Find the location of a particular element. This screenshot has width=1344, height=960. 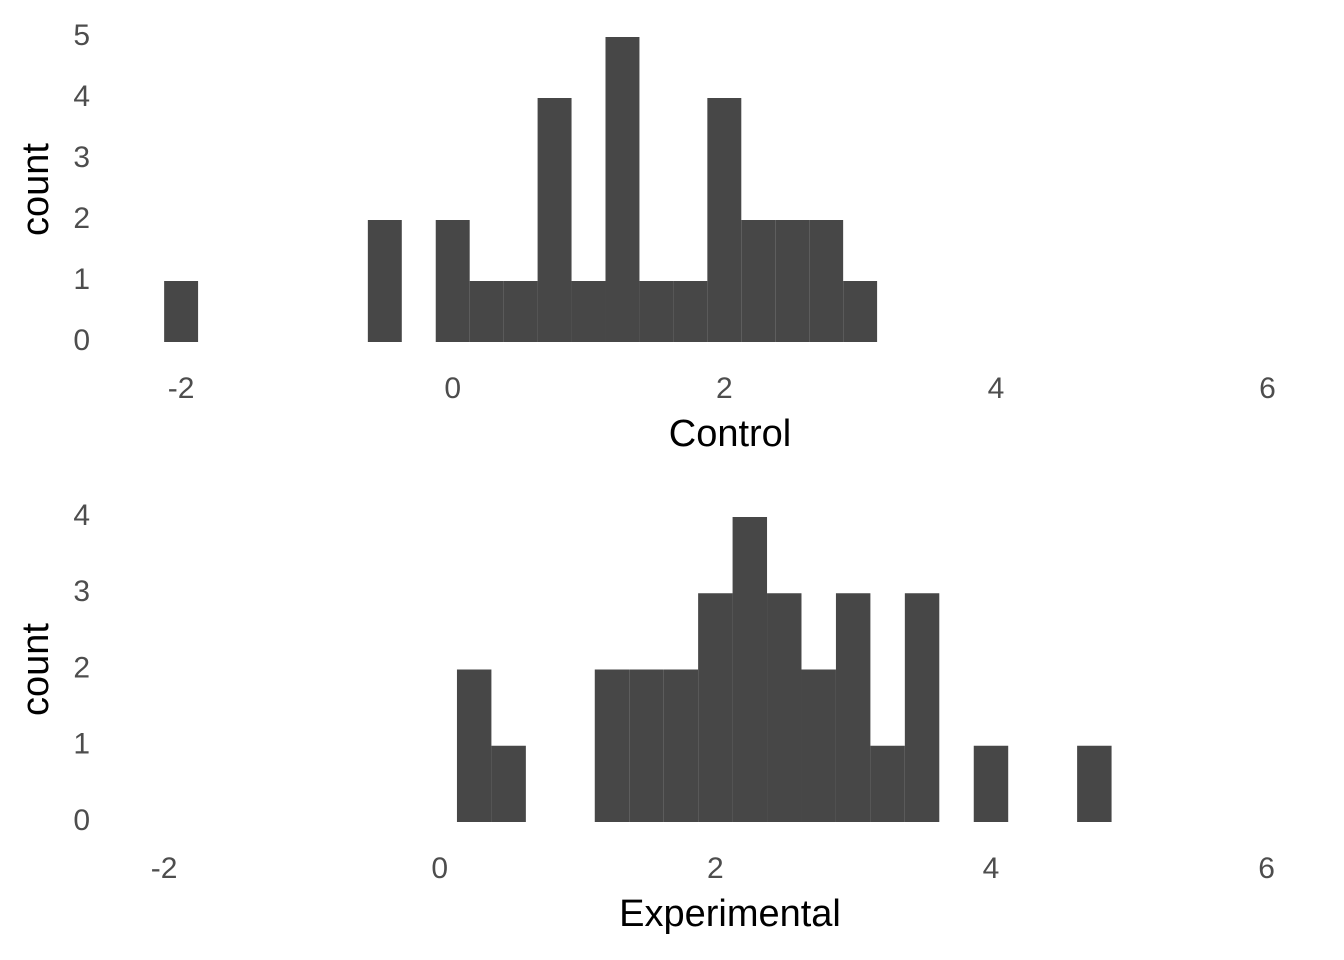

x-axis-title: Experimental is located at coordinates (730, 914).